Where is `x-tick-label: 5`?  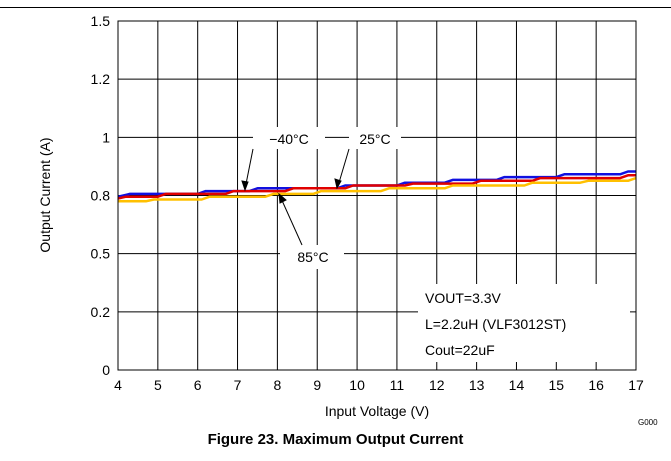 x-tick-label: 5 is located at coordinates (158, 385).